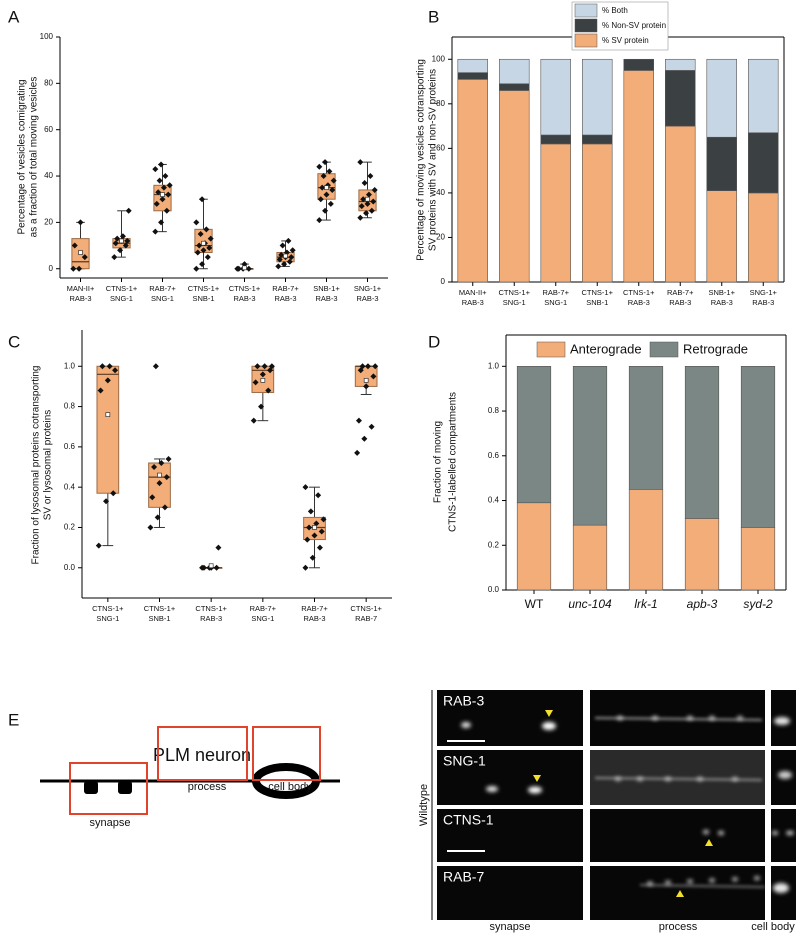  I want to click on legend-label: % Non-SV protein, so click(634, 25).